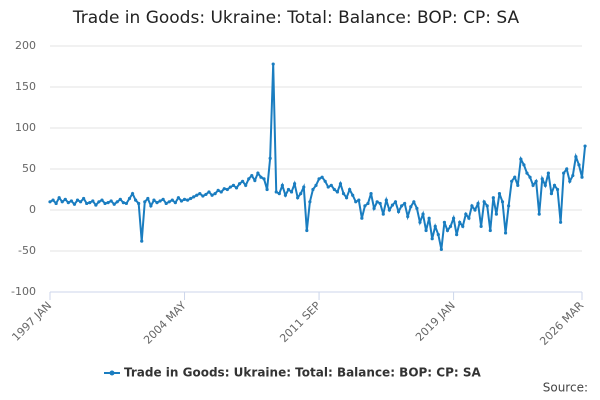 The width and height of the screenshot is (600, 400). I want to click on x-tick-label: 2004 MAY, so click(165, 323).